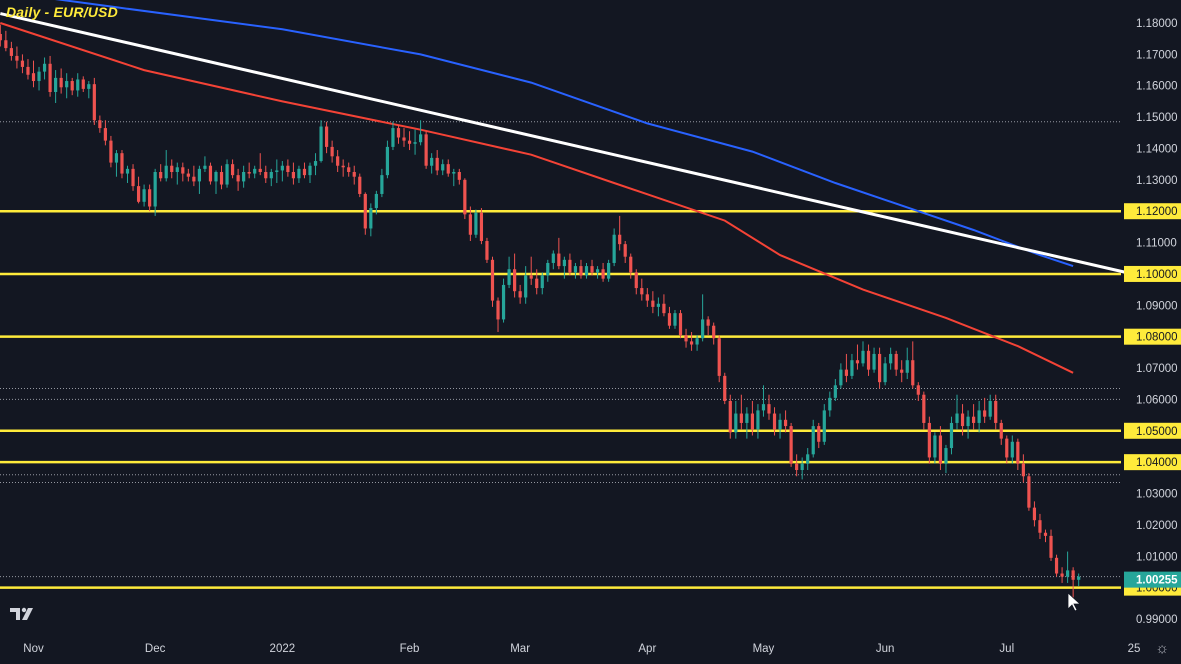  I want to click on x-tick-label: Jul, so click(1006, 649).